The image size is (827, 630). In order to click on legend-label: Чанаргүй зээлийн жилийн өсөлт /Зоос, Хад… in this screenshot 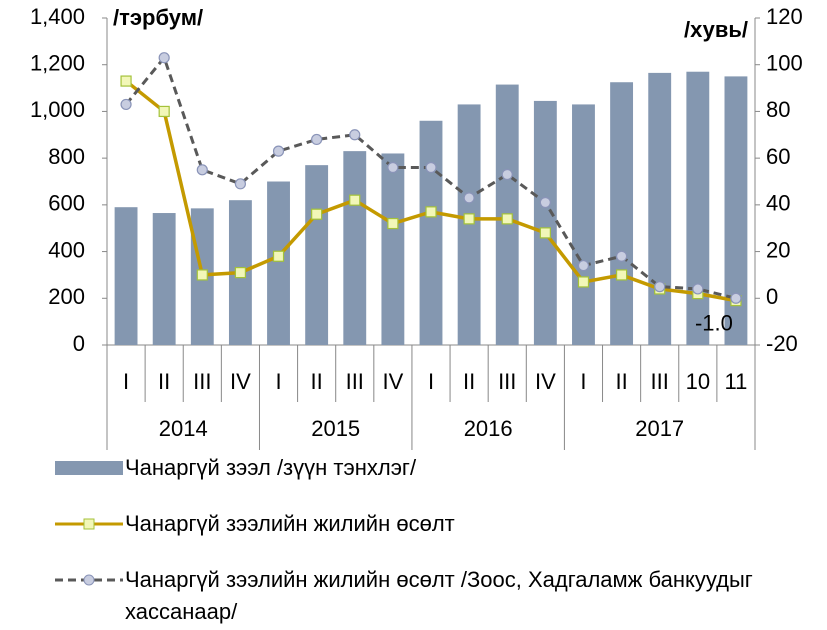, I will do `click(439, 595)`.